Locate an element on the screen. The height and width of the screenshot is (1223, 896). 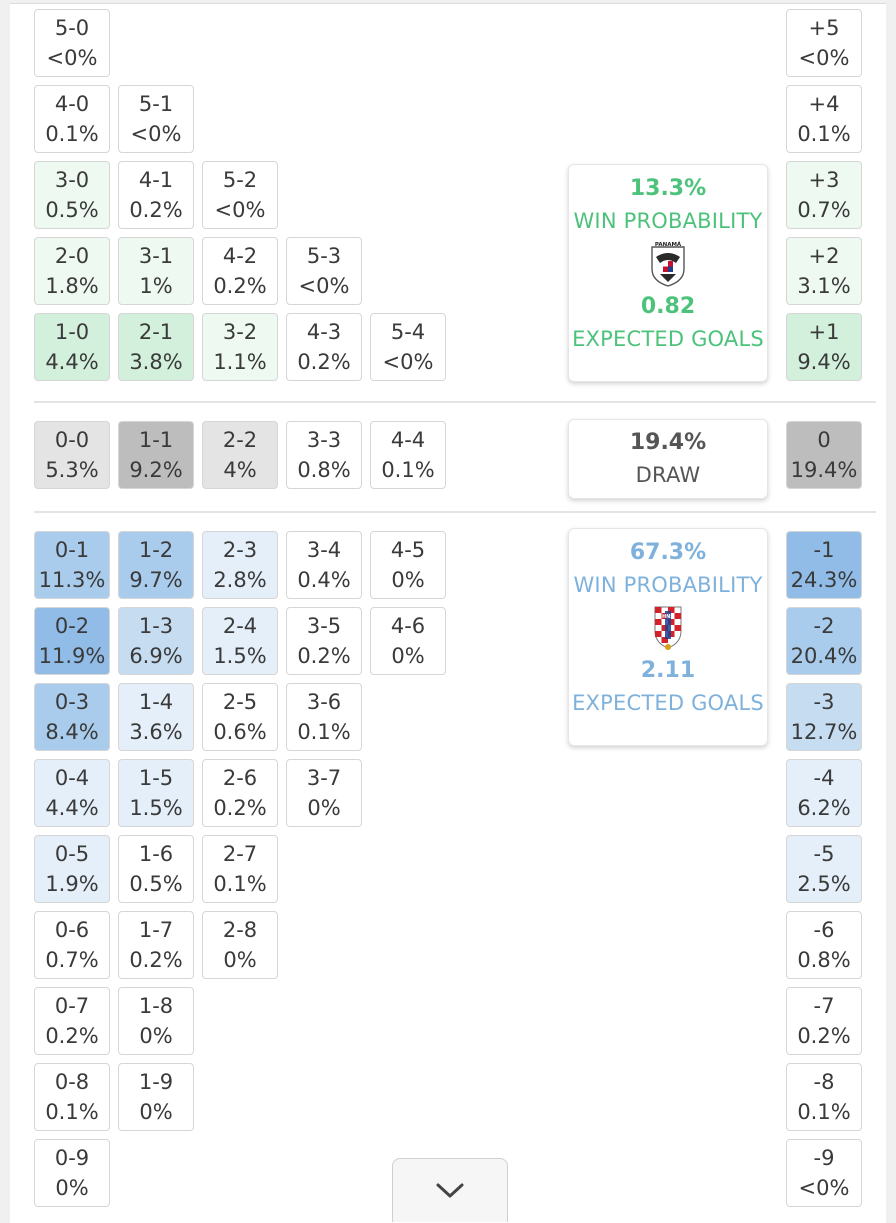
score-cell: 0-5 1.9% is located at coordinates (72, 869).